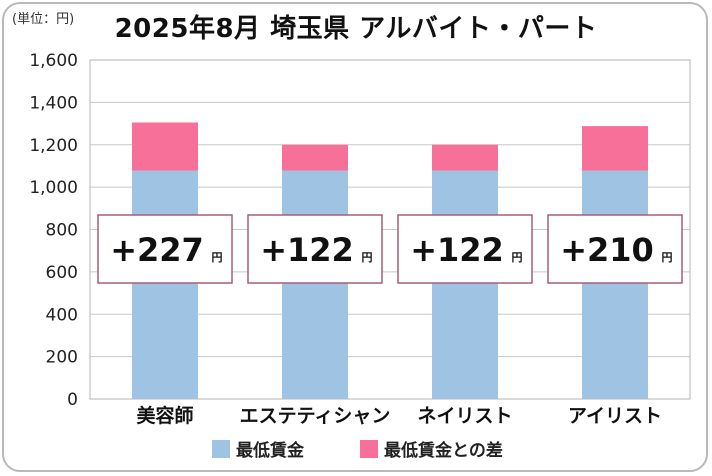 The image size is (712, 476). Describe the element at coordinates (164, 415) in the screenshot. I see `x-tick-label: 美容師` at that location.